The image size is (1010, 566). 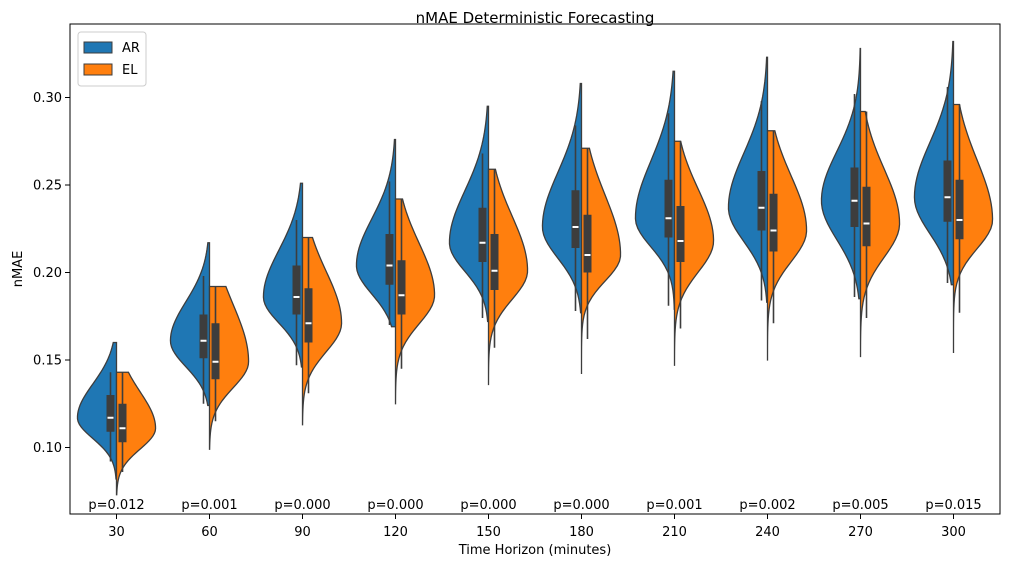 I want to click on y-tick-label: 0.25, so click(x=47, y=186).